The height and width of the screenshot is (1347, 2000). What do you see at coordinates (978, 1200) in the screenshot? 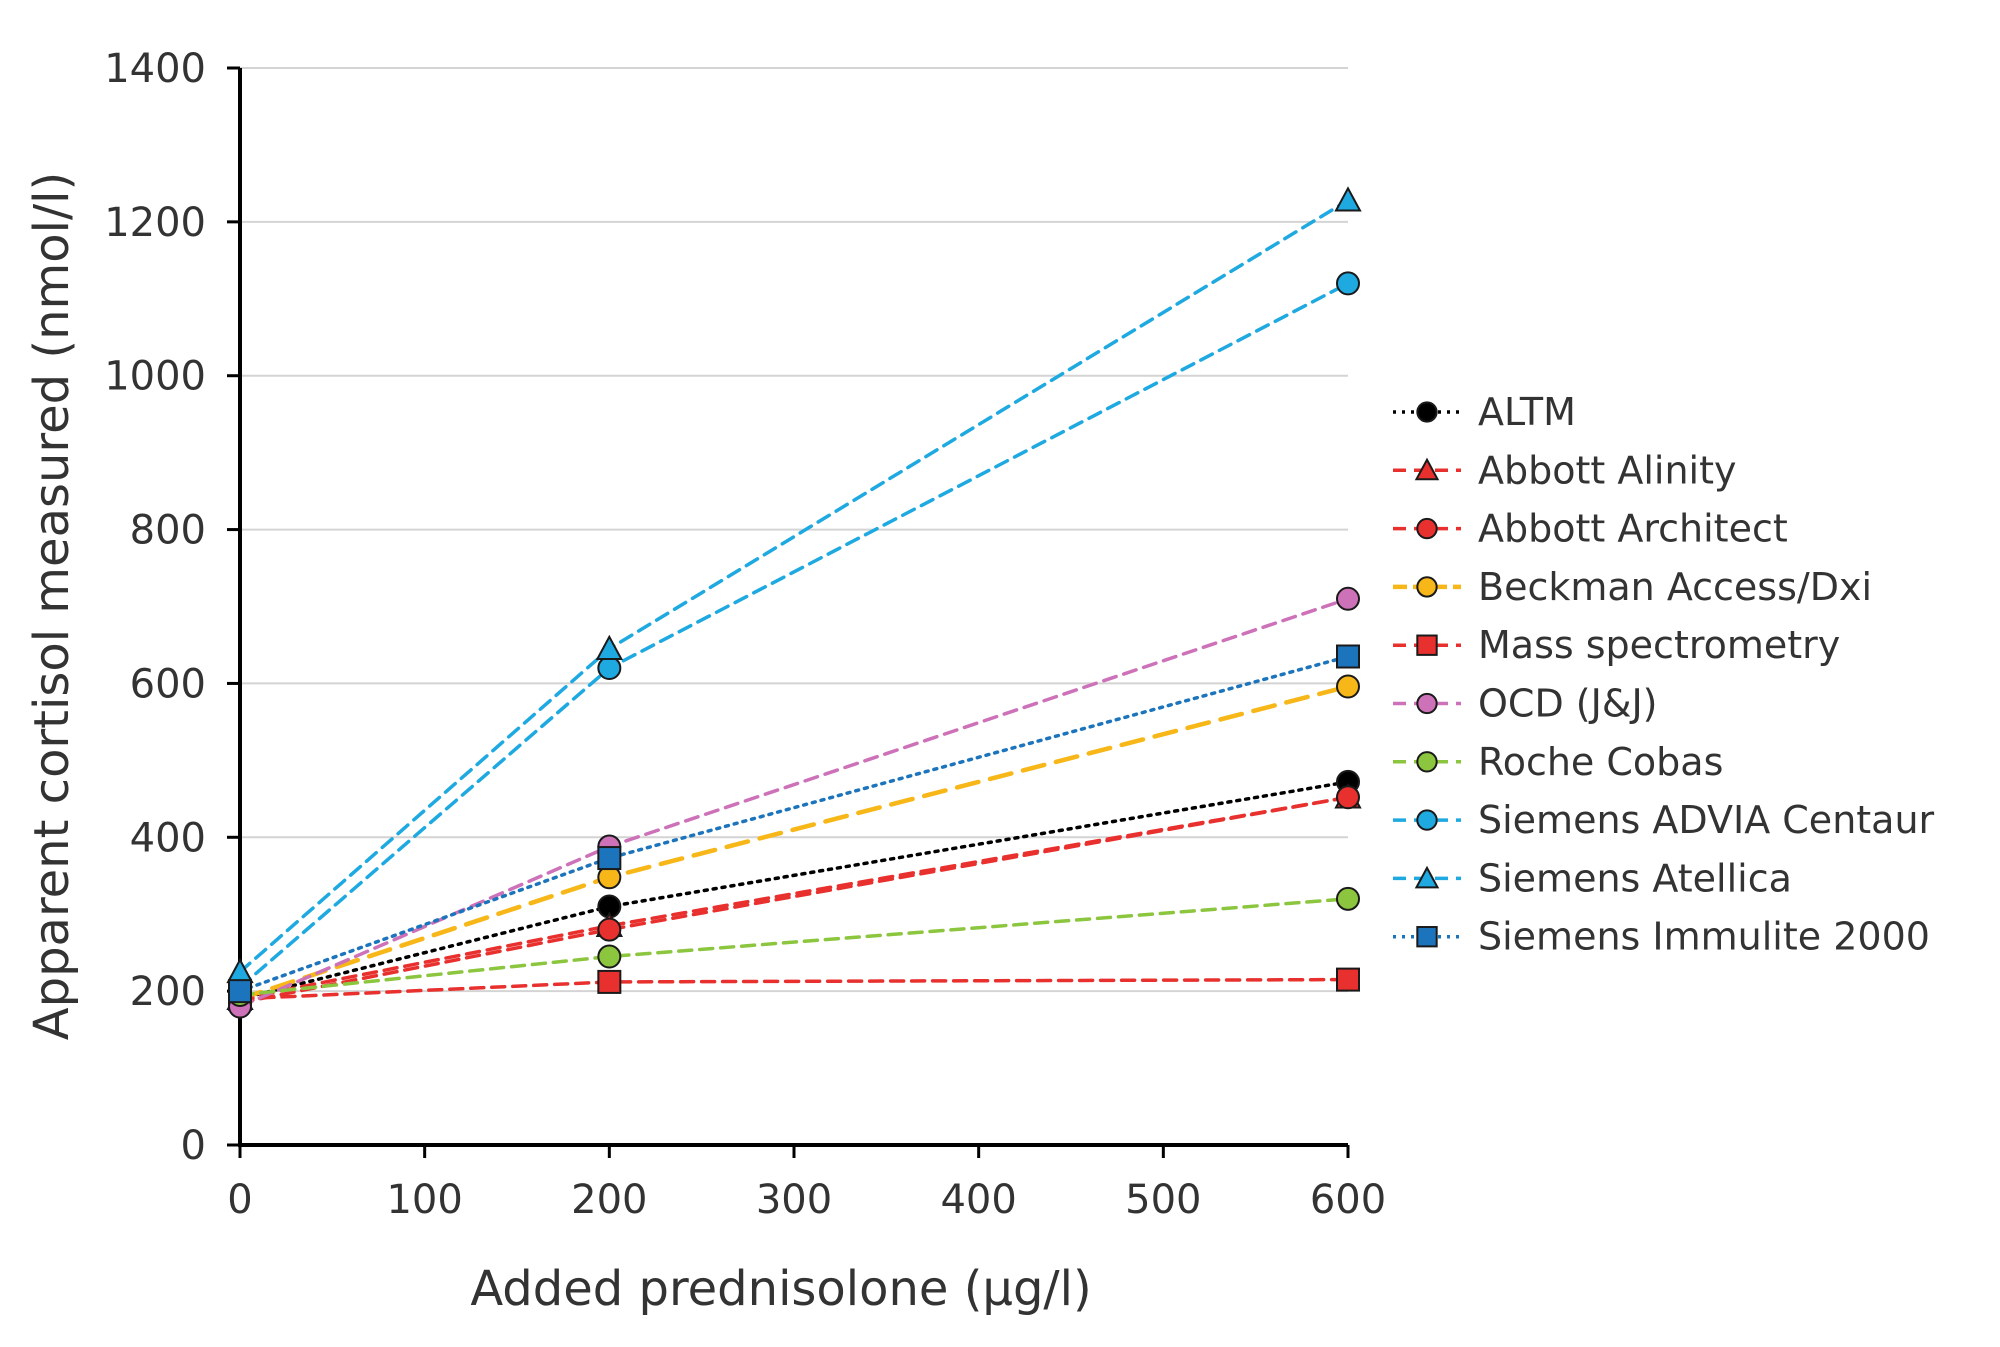
I see `x-tick-label: 400` at bounding box center [978, 1200].